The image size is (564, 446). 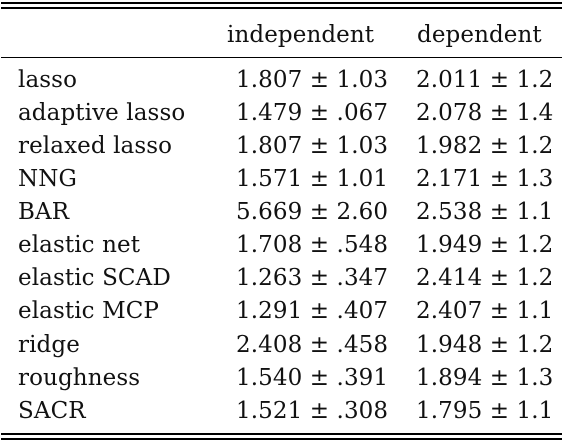 What do you see at coordinates (281, 434) in the screenshot?
I see `bottom-rule-inner` at bounding box center [281, 434].